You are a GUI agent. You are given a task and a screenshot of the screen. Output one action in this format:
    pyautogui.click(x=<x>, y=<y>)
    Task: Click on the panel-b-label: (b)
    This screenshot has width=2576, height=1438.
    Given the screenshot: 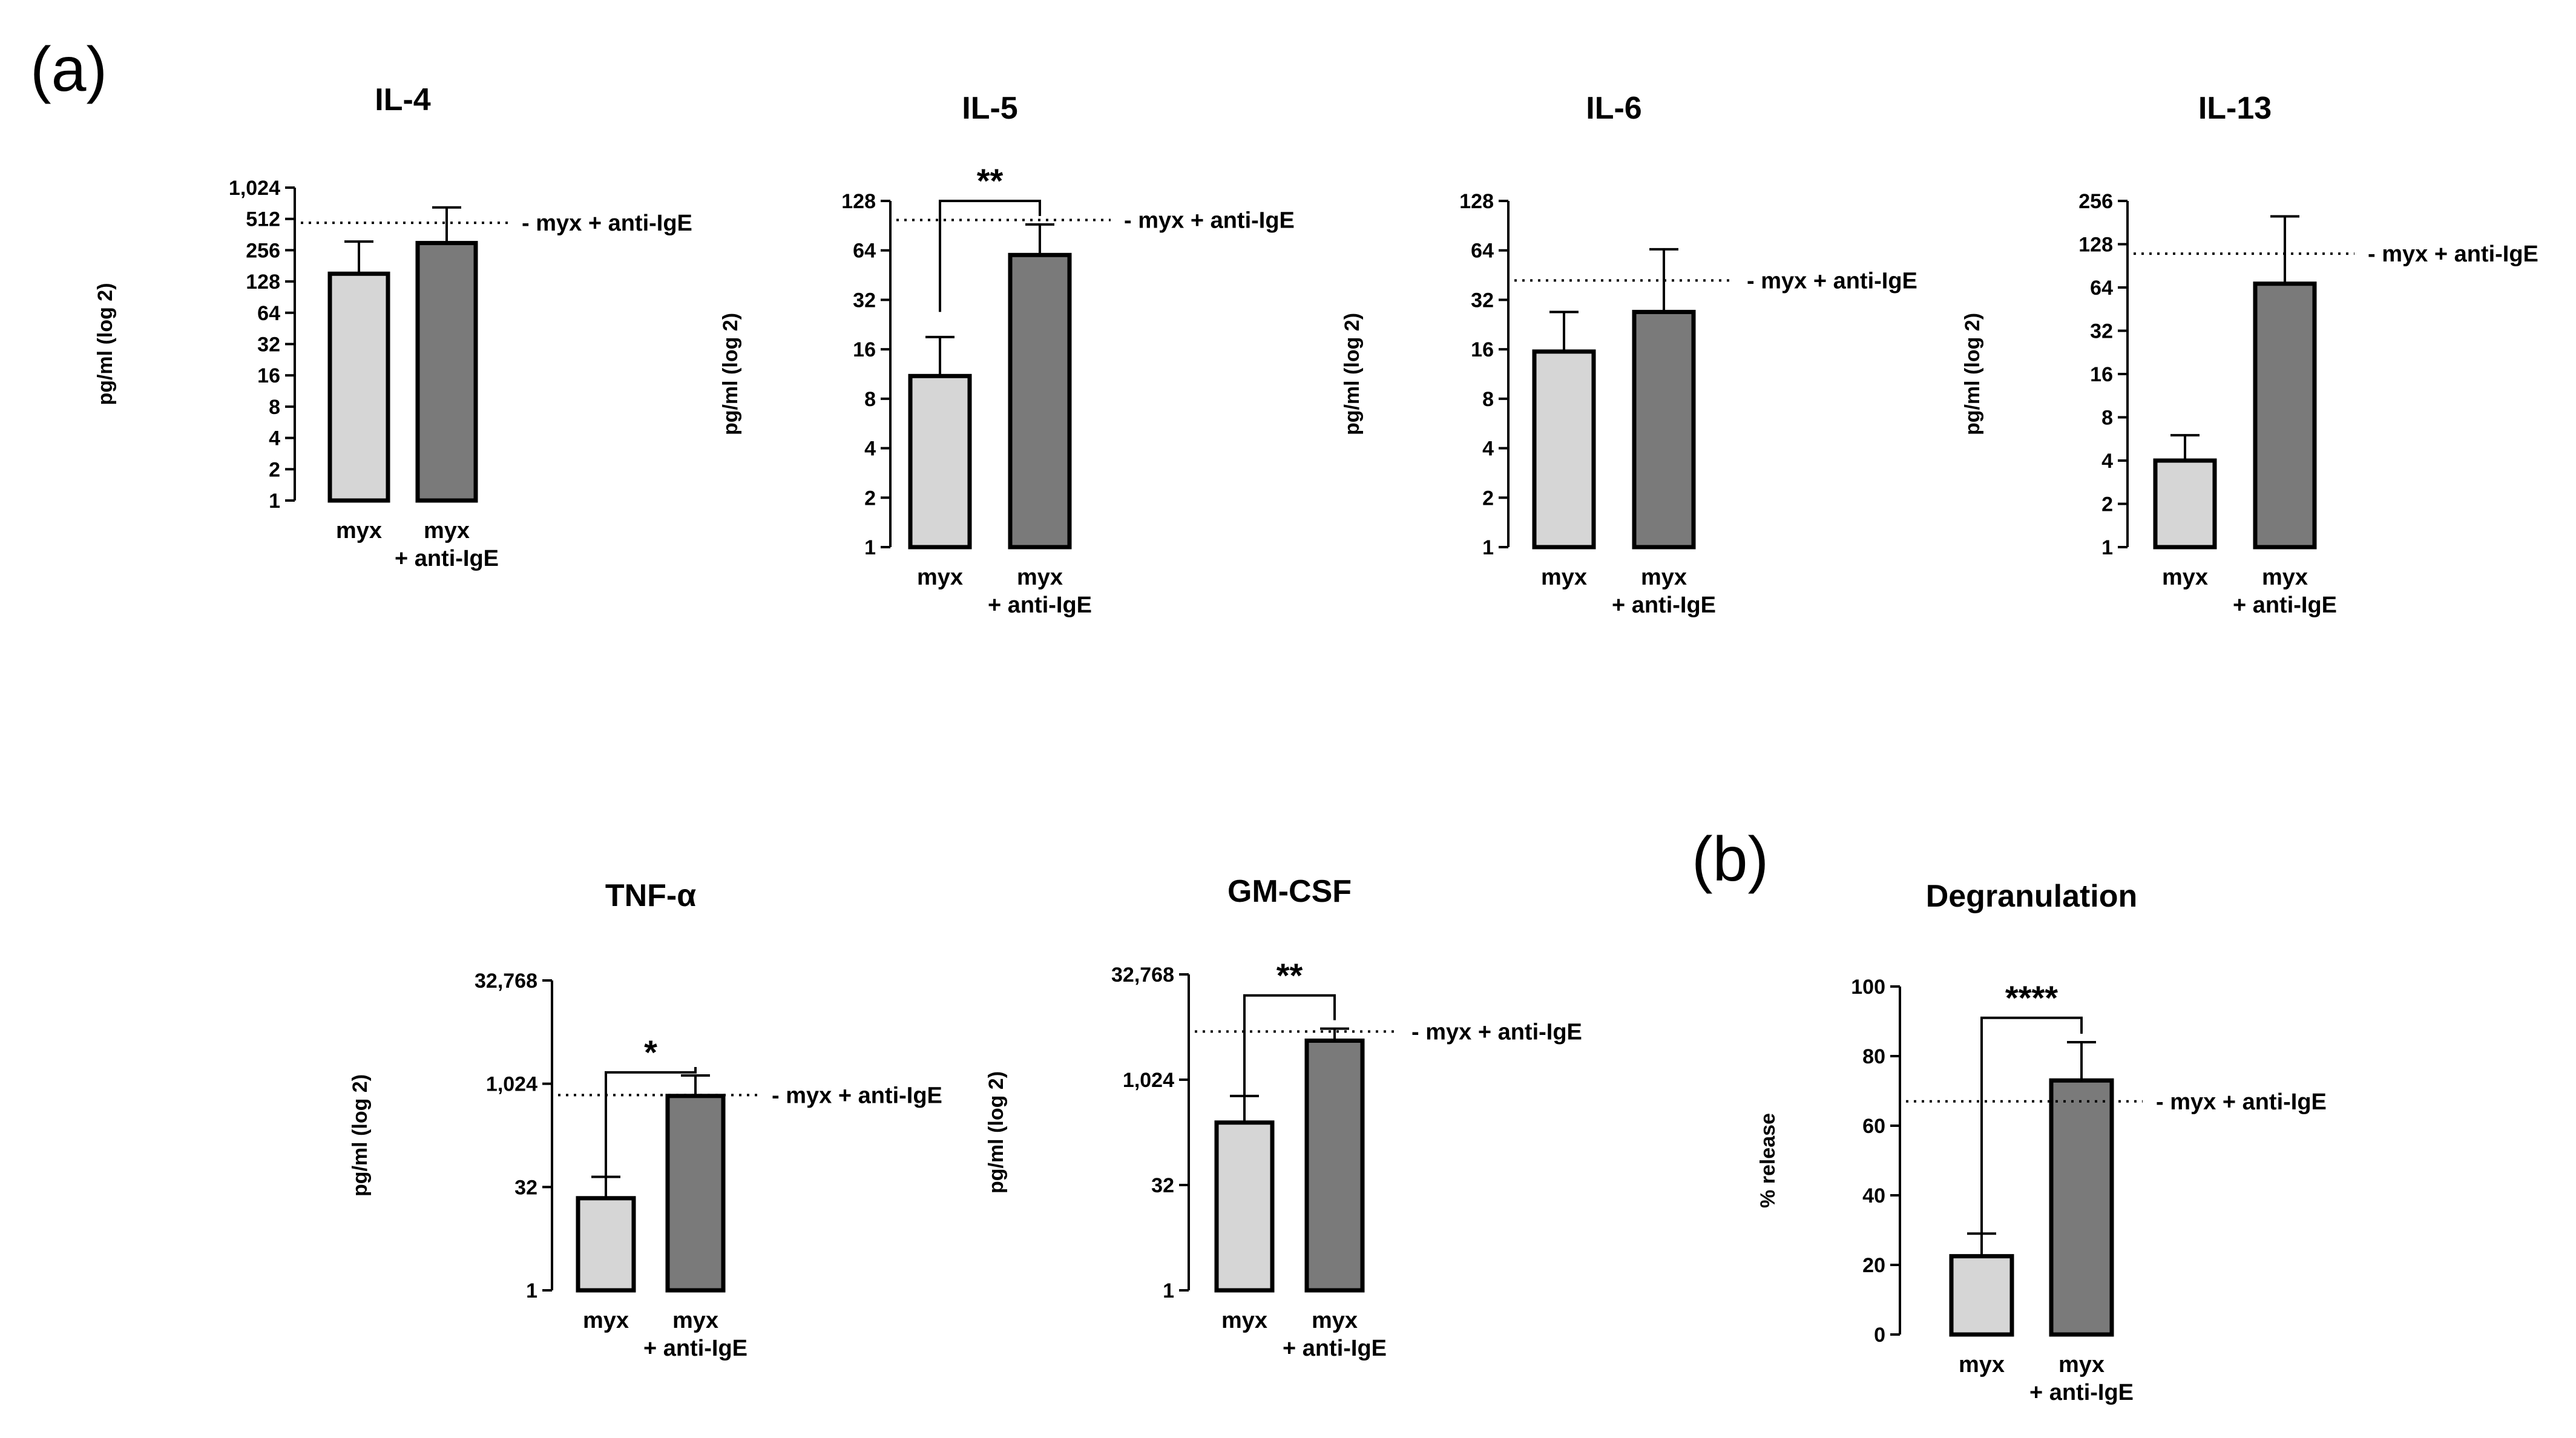 What is the action you would take?
    pyautogui.click(x=1730, y=859)
    